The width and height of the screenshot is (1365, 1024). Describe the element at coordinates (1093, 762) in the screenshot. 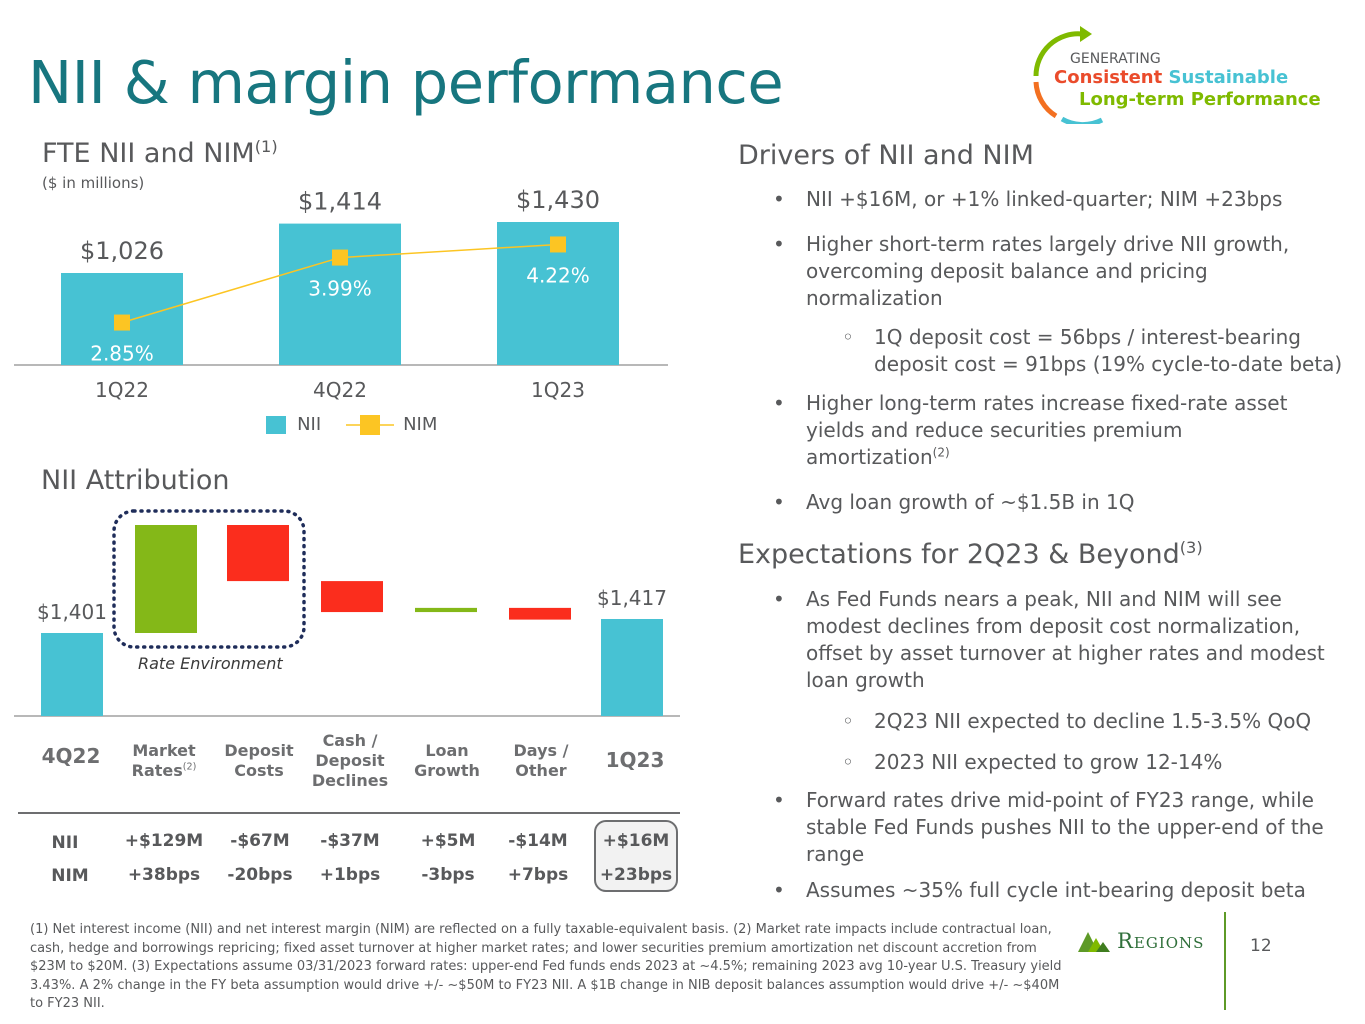

I see `expect-subbullet-1b: 2023 NII expected to grow 12-14%` at that location.